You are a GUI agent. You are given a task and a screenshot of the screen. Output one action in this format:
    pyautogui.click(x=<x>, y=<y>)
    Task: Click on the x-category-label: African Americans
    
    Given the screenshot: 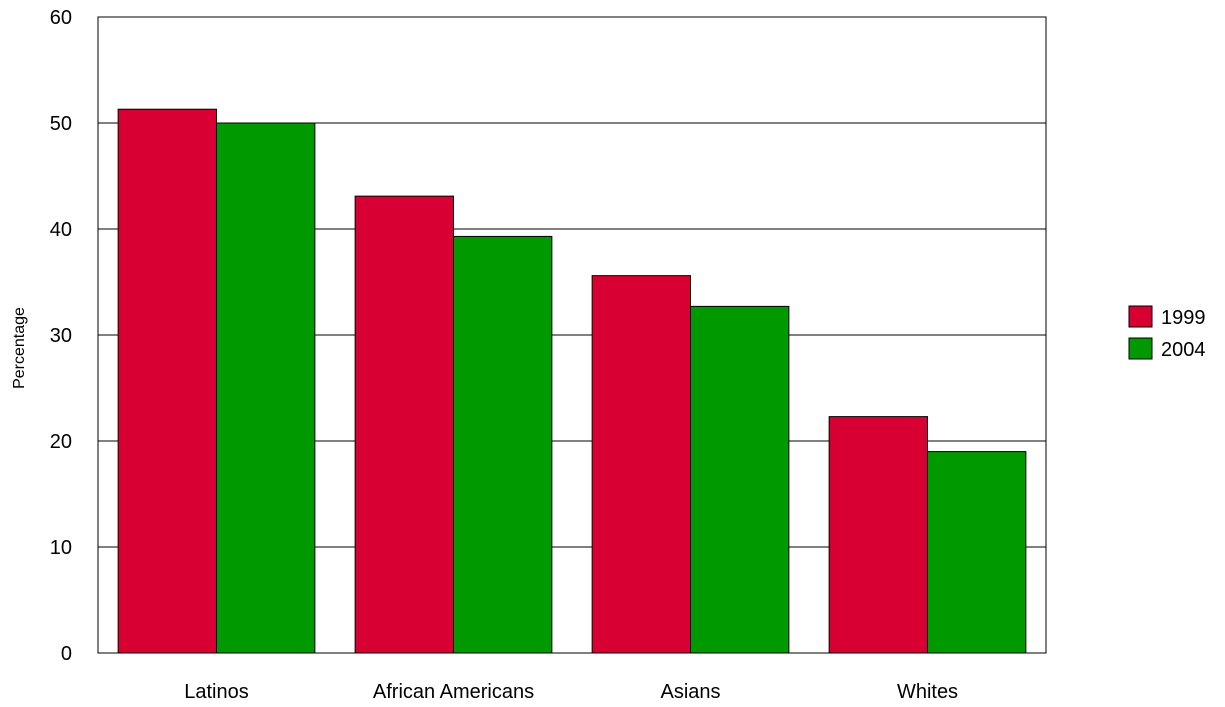 What is the action you would take?
    pyautogui.click(x=453, y=691)
    